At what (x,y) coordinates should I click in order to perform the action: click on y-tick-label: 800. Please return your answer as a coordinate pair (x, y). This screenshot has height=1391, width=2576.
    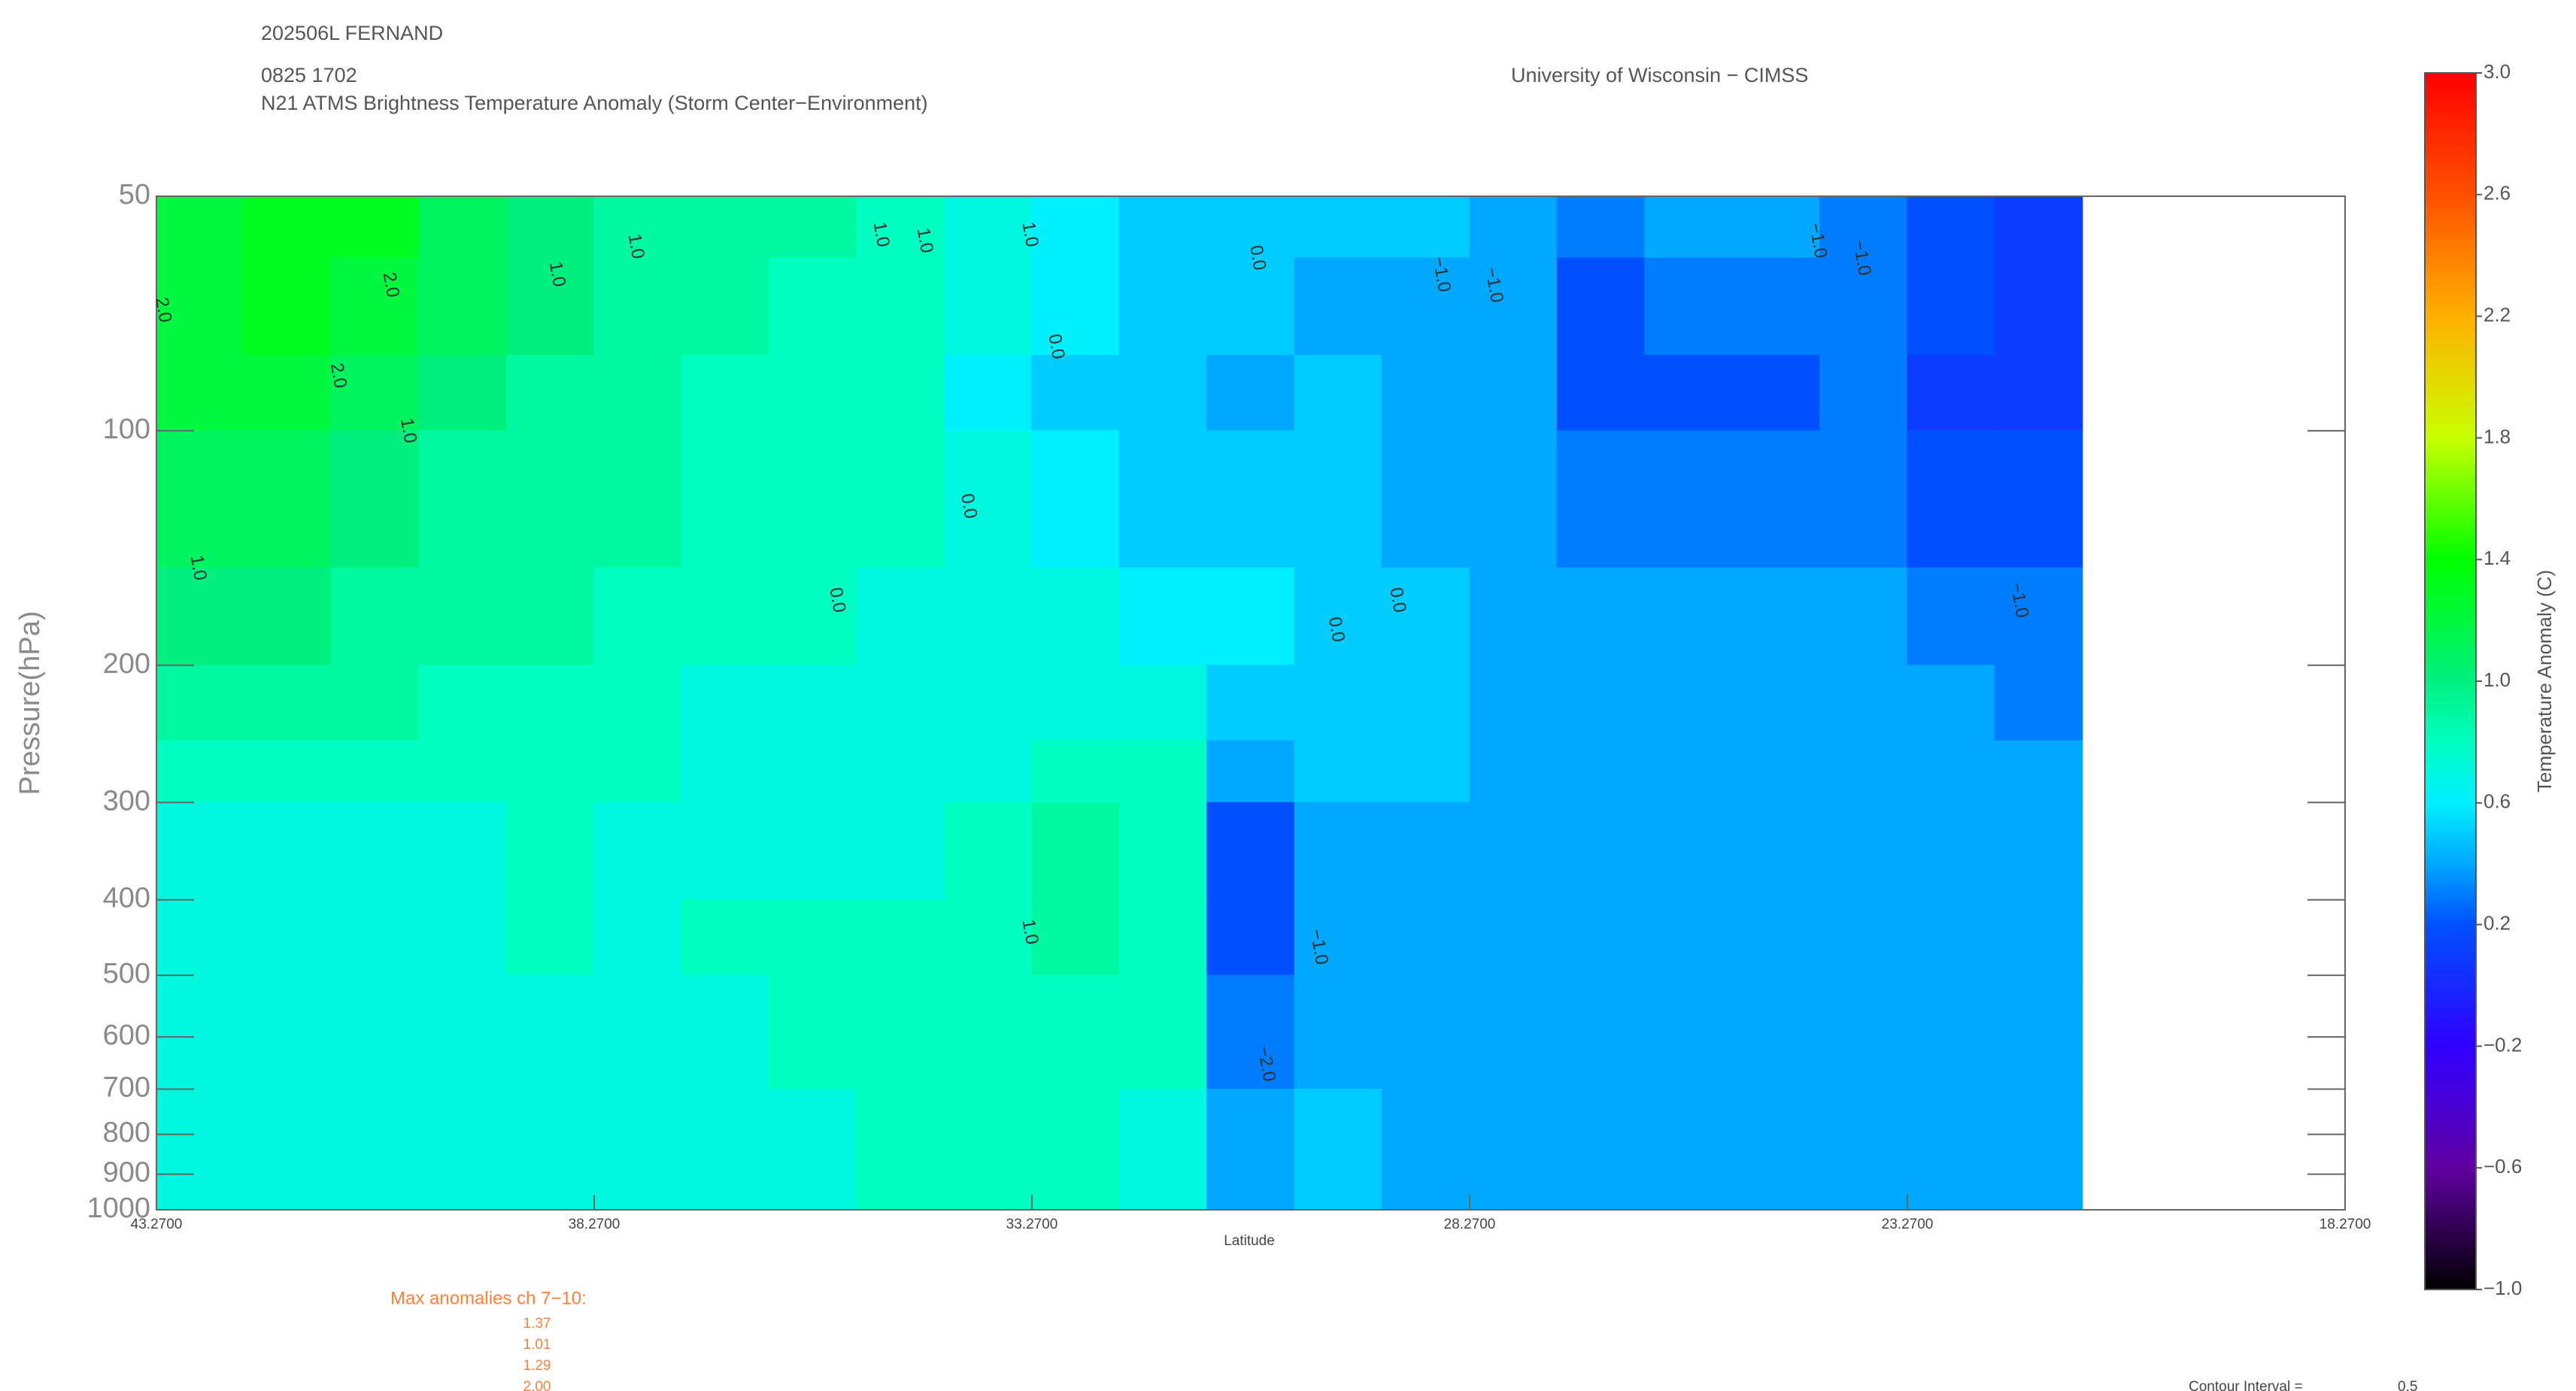
    Looking at the image, I should click on (126, 1133).